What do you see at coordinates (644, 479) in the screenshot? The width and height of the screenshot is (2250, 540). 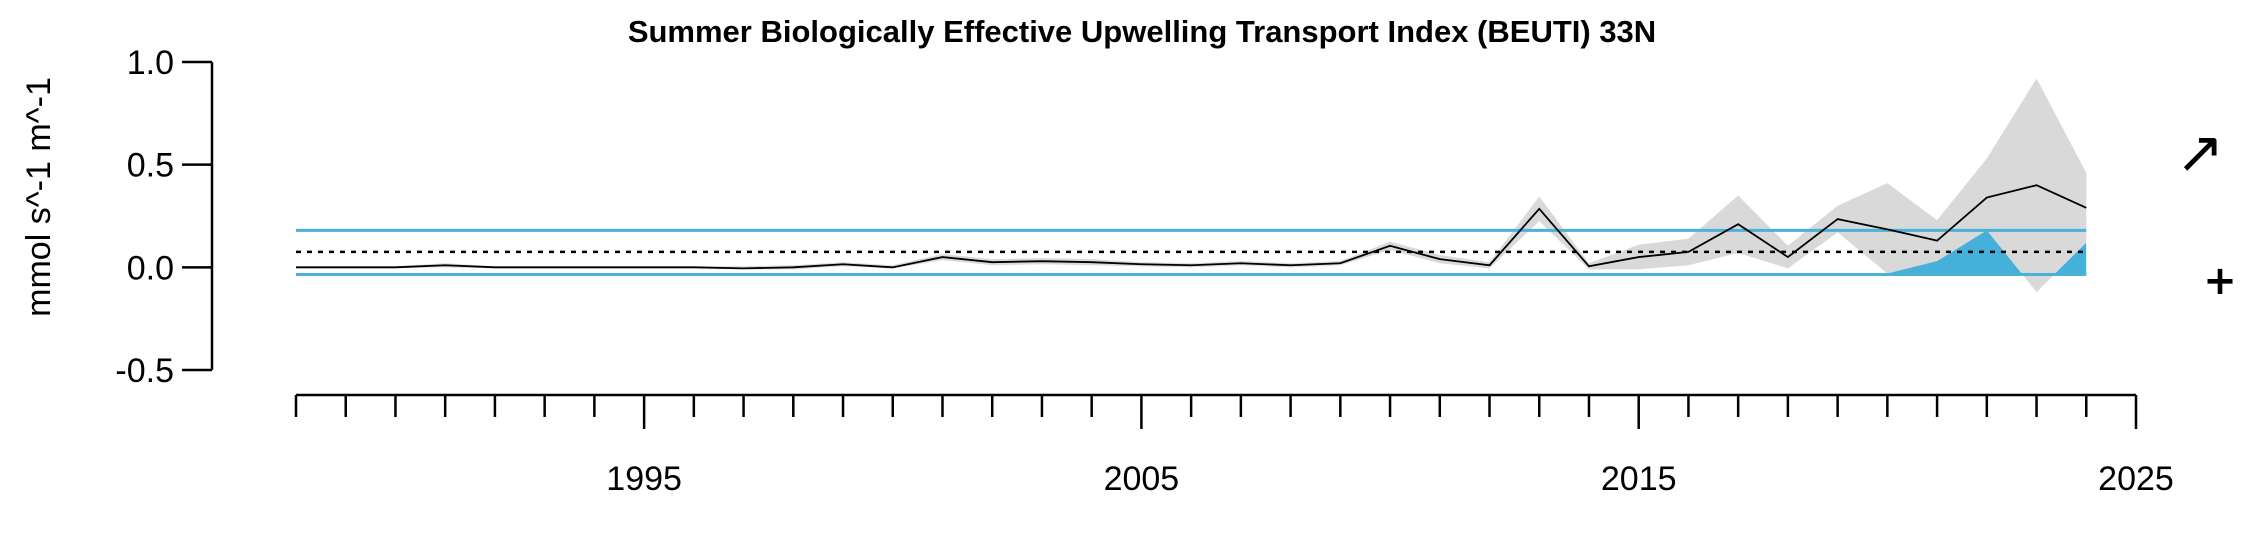 I see `x-tick-label: 1995` at bounding box center [644, 479].